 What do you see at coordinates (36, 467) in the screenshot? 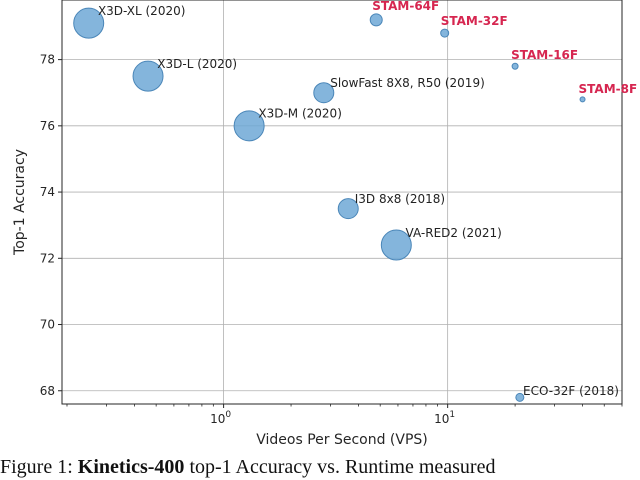
I see `caption-prefix: Figure 1:` at bounding box center [36, 467].